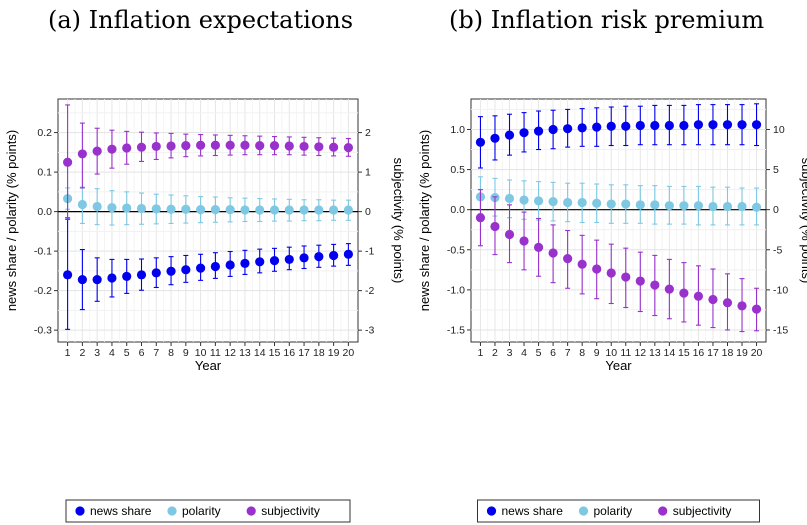 The width and height of the screenshot is (807, 525). What do you see at coordinates (702, 511) in the screenshot?
I see `panel-b-legend-subjectivity-label: subjectivity` at bounding box center [702, 511].